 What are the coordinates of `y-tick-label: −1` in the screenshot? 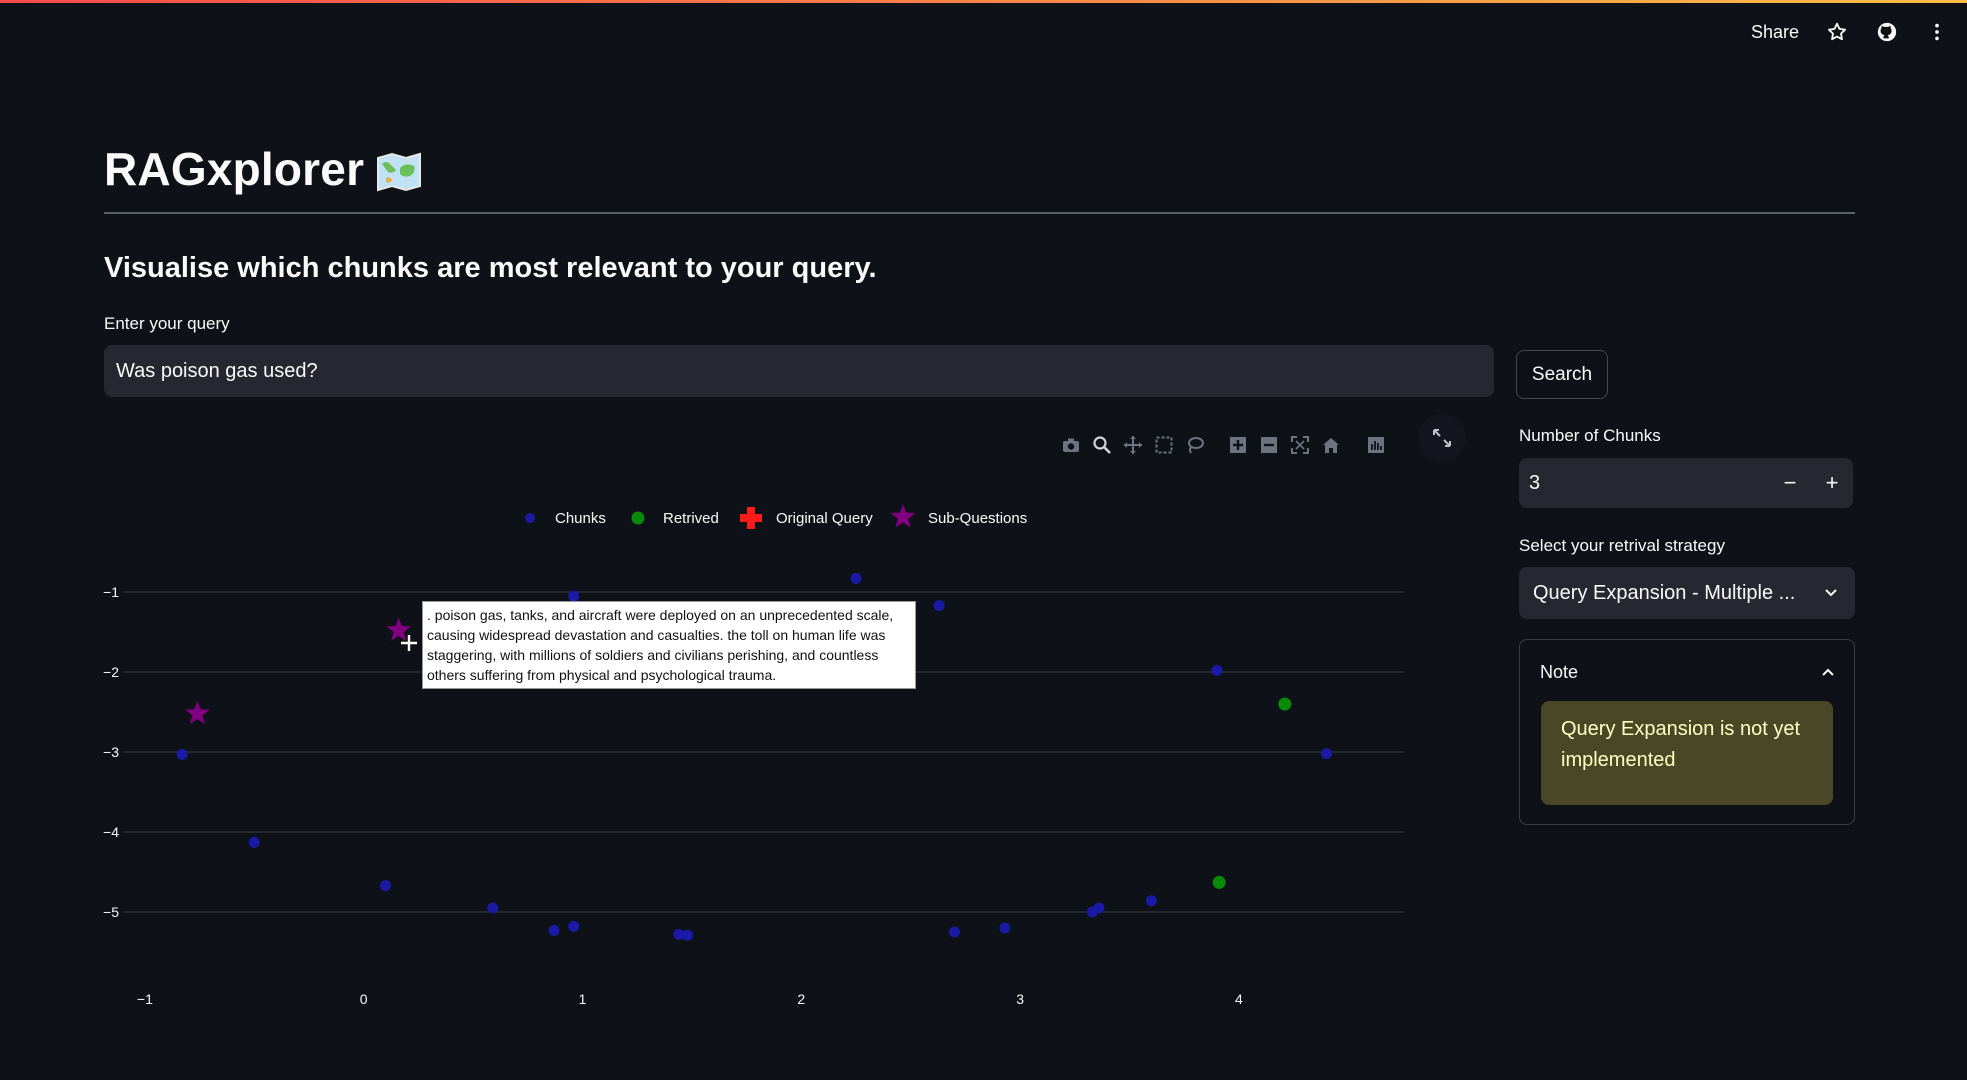 It's located at (111, 592).